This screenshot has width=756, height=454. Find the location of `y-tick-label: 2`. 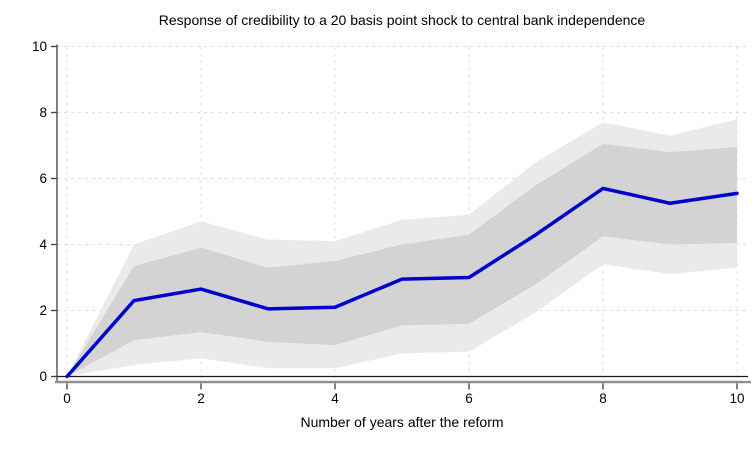

y-tick-label: 2 is located at coordinates (43, 310).